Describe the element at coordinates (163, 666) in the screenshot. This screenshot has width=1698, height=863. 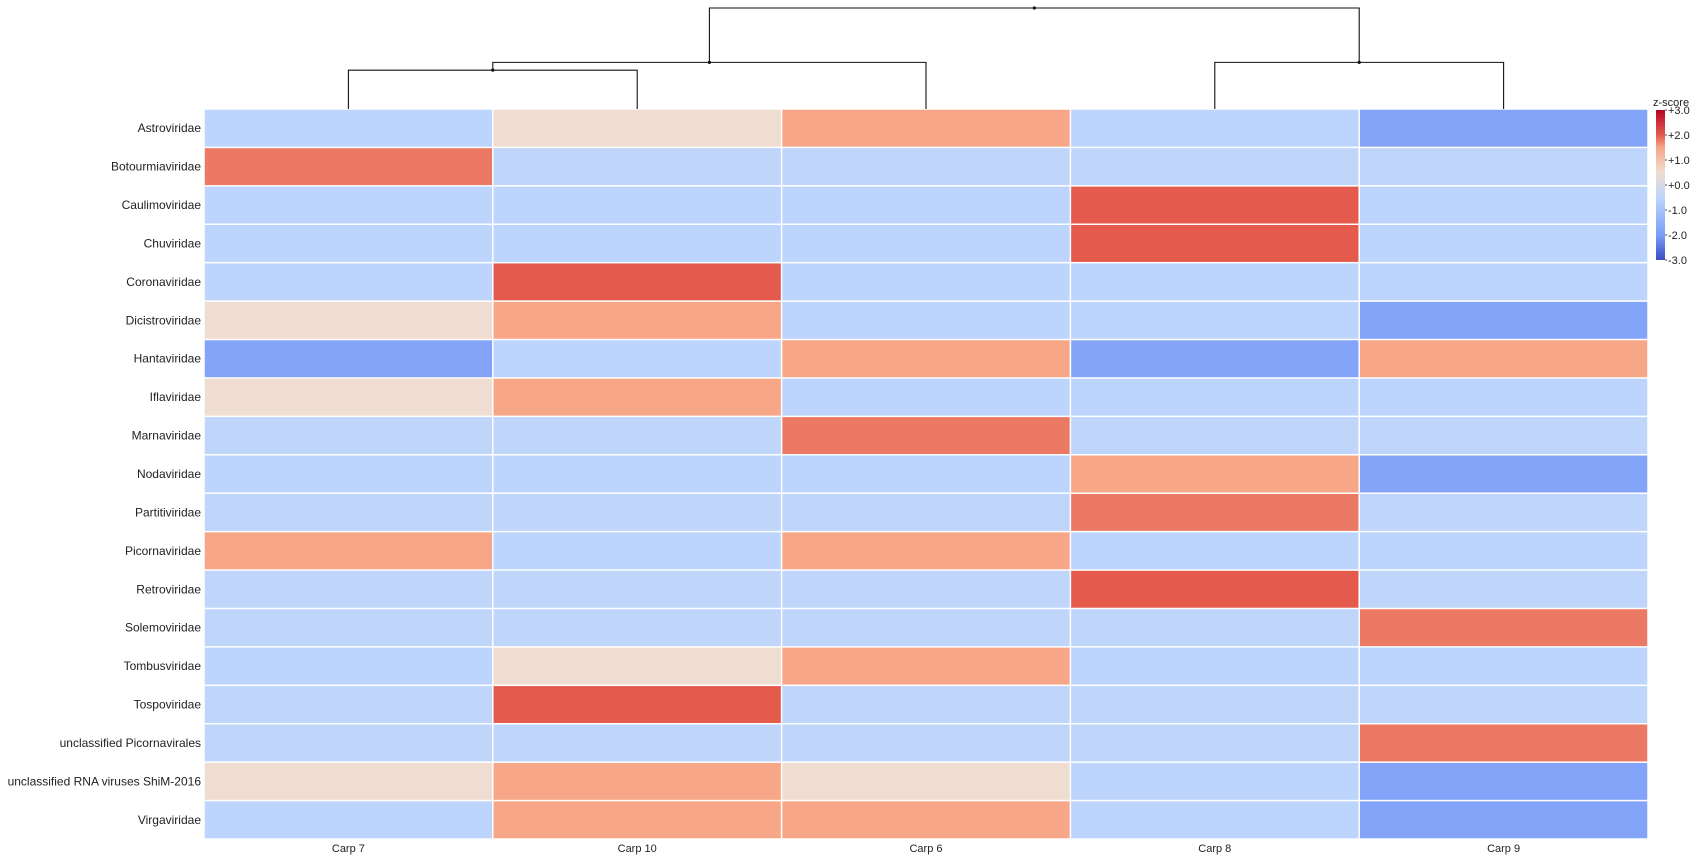
I see `row-label-tombusviridae: Tombusviridae` at that location.